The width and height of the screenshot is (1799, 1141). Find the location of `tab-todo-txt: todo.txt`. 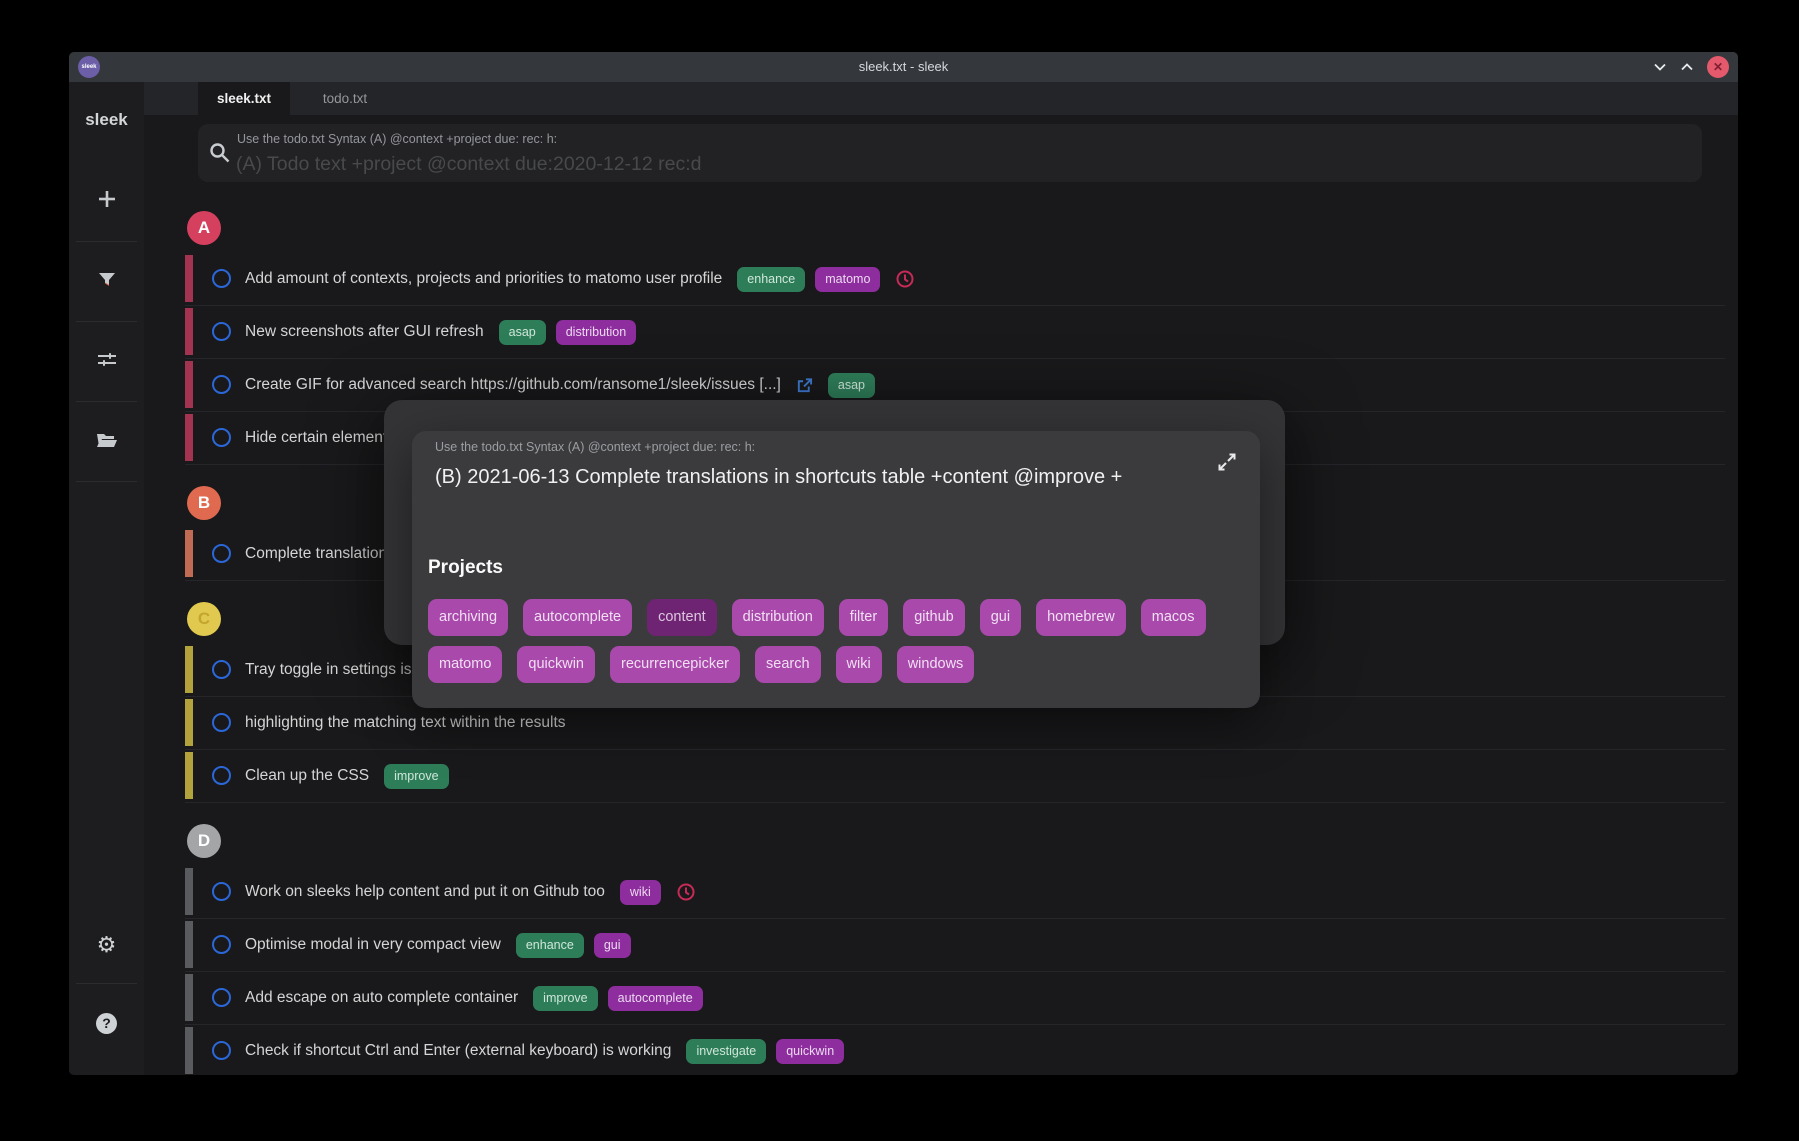

tab-todo-txt: todo.txt is located at coordinates (345, 98).